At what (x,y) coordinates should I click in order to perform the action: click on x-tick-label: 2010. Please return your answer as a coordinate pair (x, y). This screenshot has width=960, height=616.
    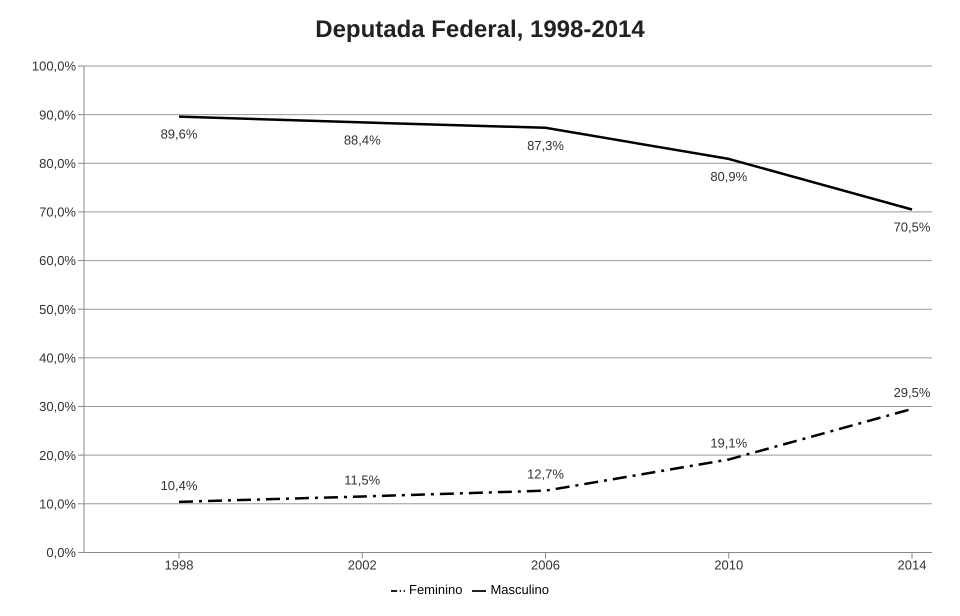
    Looking at the image, I should click on (729, 565).